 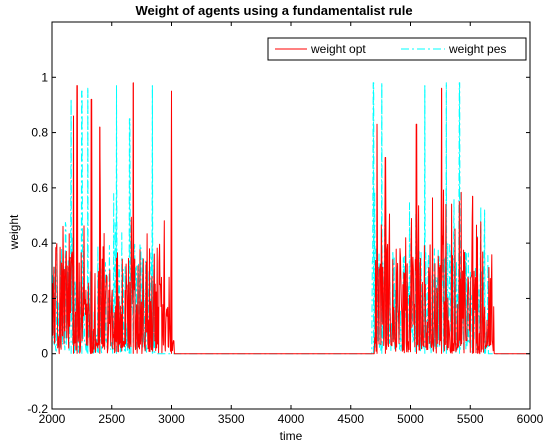 What do you see at coordinates (44, 77) in the screenshot?
I see `y-tick-label: 1` at bounding box center [44, 77].